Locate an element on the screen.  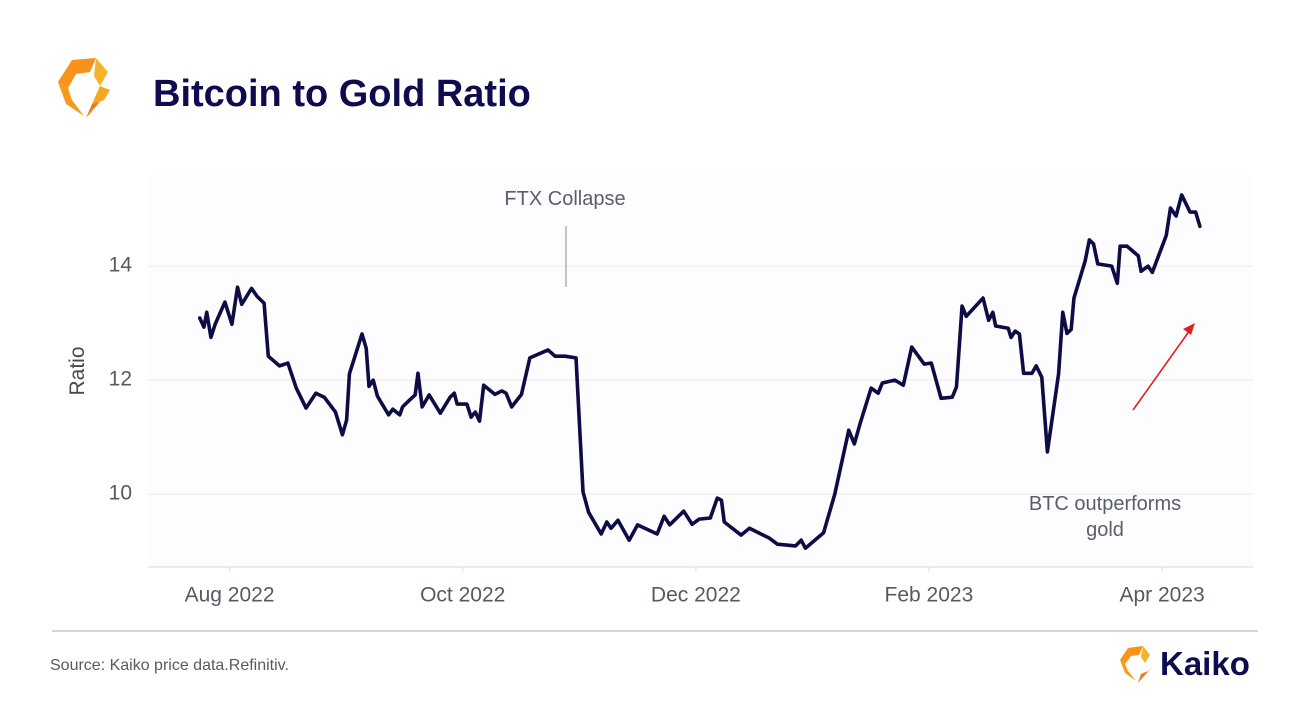
annotation-note: BTC outperforms gold is located at coordinates (1105, 517).